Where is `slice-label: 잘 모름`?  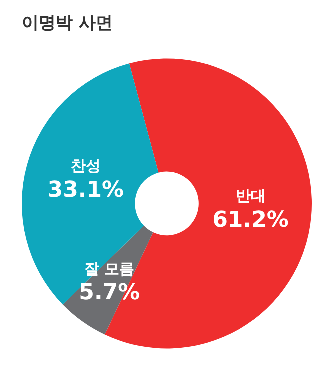
slice-label: 잘 모름 is located at coordinates (109, 269).